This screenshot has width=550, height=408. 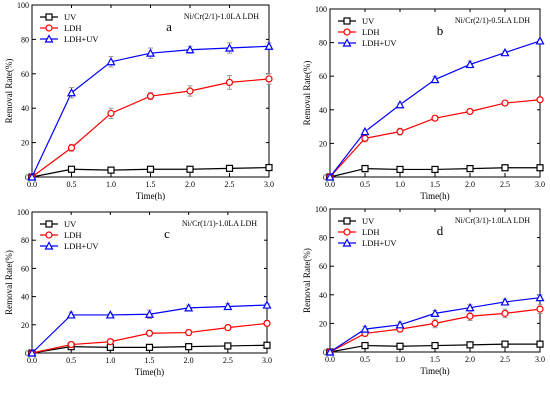 What do you see at coordinates (492, 20) in the screenshot?
I see `panel-title: Ni/Cr(2/1)-0.5LA LDH` at bounding box center [492, 20].